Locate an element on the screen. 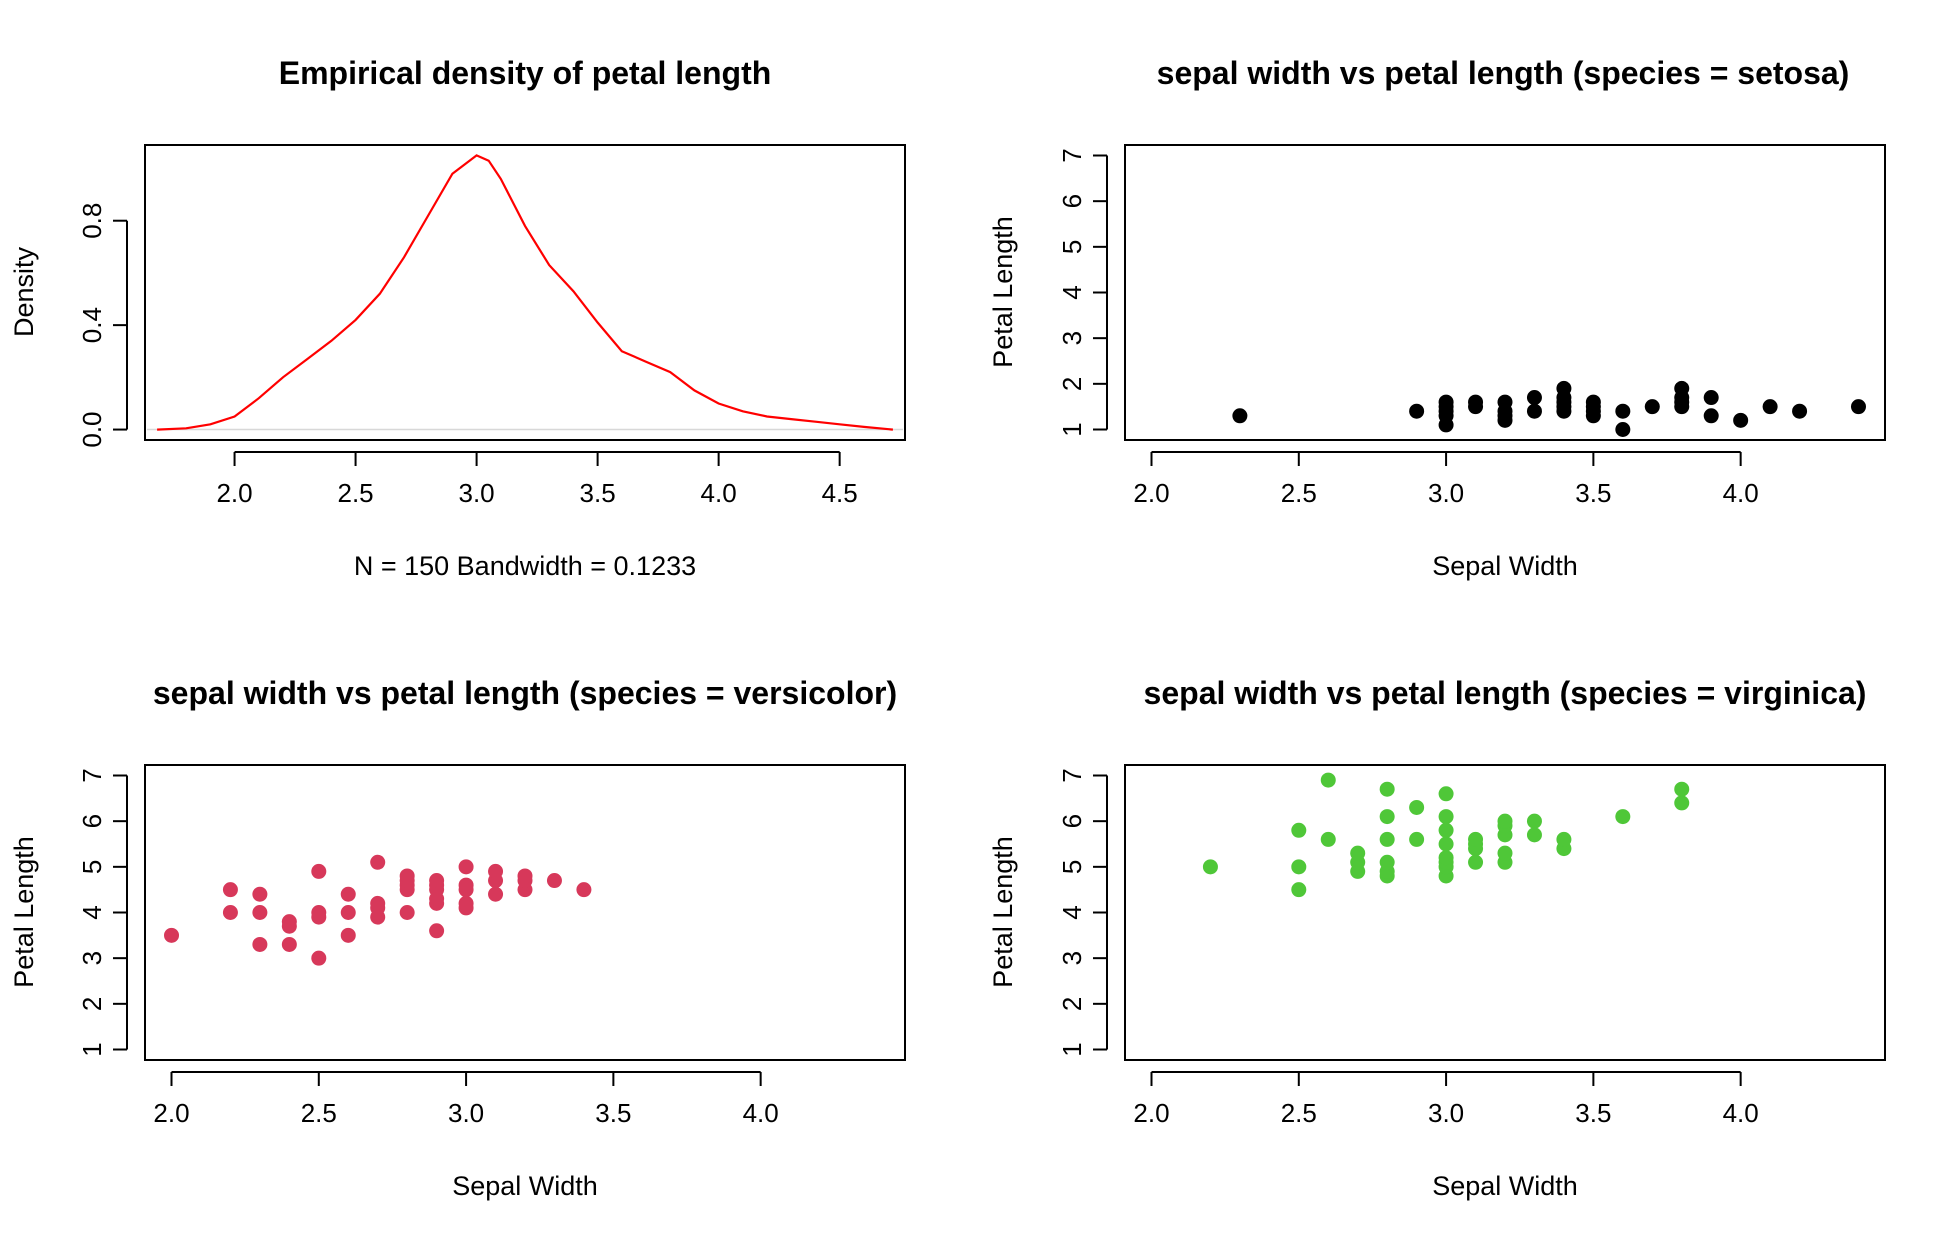 Image resolution: width=1950 pixels, height=1241 pixels. versicolor-y-tick-label: 4 is located at coordinates (92, 912).